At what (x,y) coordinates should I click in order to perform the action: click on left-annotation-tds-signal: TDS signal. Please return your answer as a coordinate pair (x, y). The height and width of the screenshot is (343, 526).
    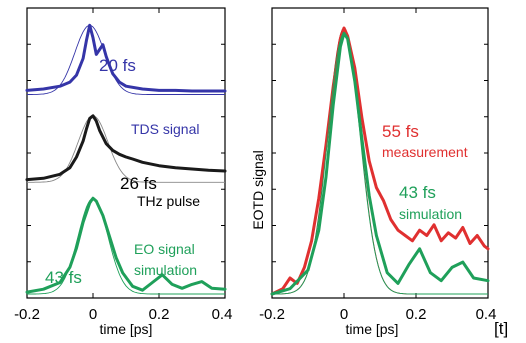
    Looking at the image, I should click on (165, 129).